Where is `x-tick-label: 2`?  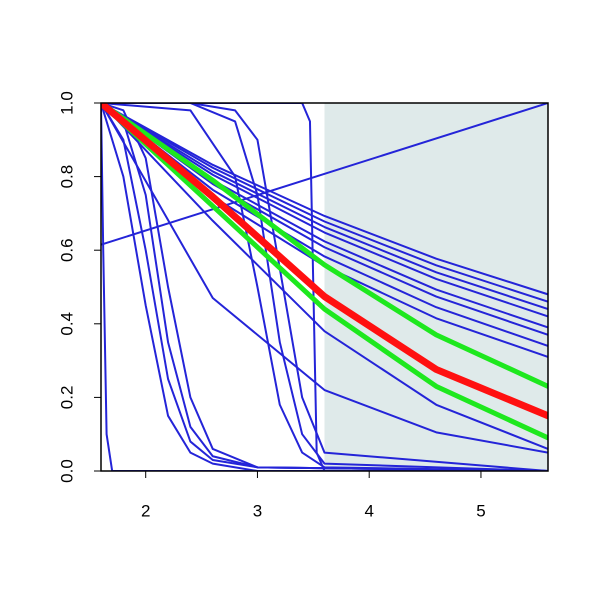
x-tick-label: 2 is located at coordinates (145, 510).